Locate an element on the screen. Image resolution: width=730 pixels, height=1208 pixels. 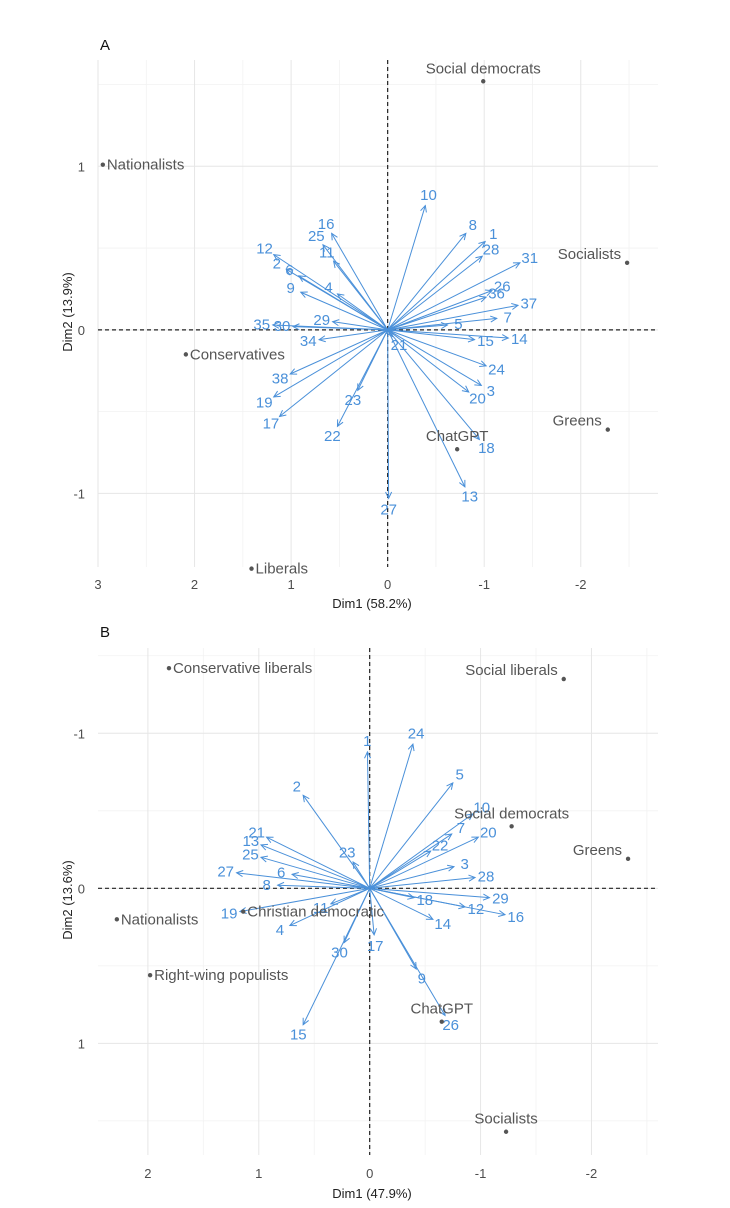
party-point-socialists: Socialists is located at coordinates (506, 1122).